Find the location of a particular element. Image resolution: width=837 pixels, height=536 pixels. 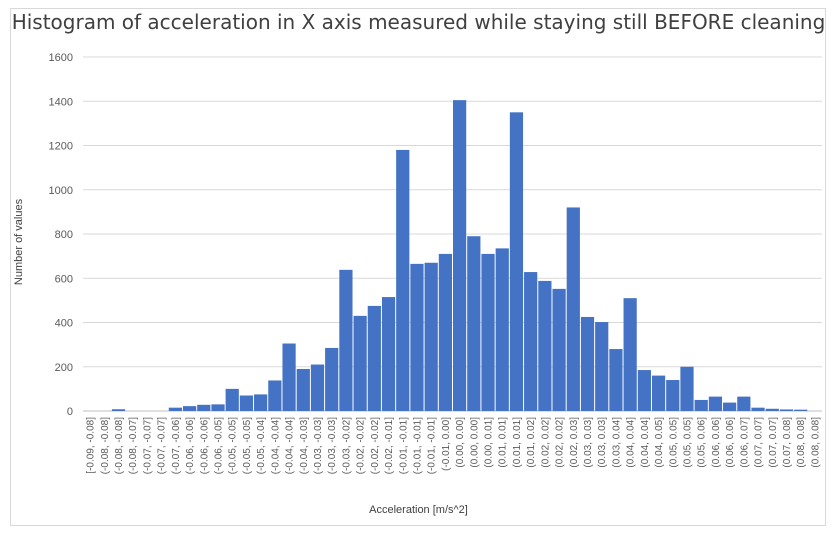

x-tick-label: (0.01, 0.02] is located at coordinates (531, 442).